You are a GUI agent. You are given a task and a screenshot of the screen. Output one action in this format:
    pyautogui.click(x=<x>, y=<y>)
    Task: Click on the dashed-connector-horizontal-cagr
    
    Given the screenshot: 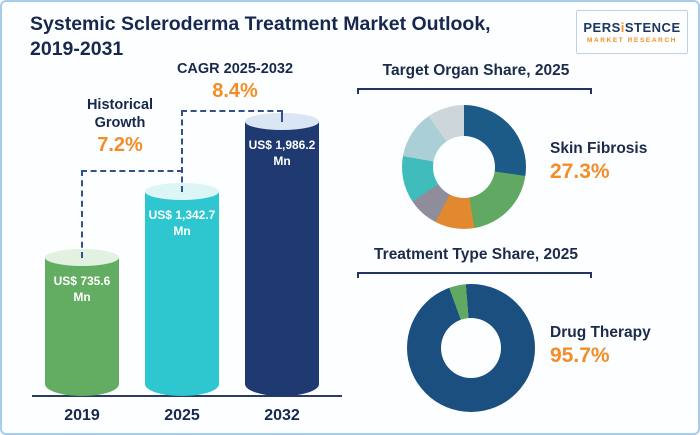 What is the action you would take?
    pyautogui.click(x=232, y=111)
    